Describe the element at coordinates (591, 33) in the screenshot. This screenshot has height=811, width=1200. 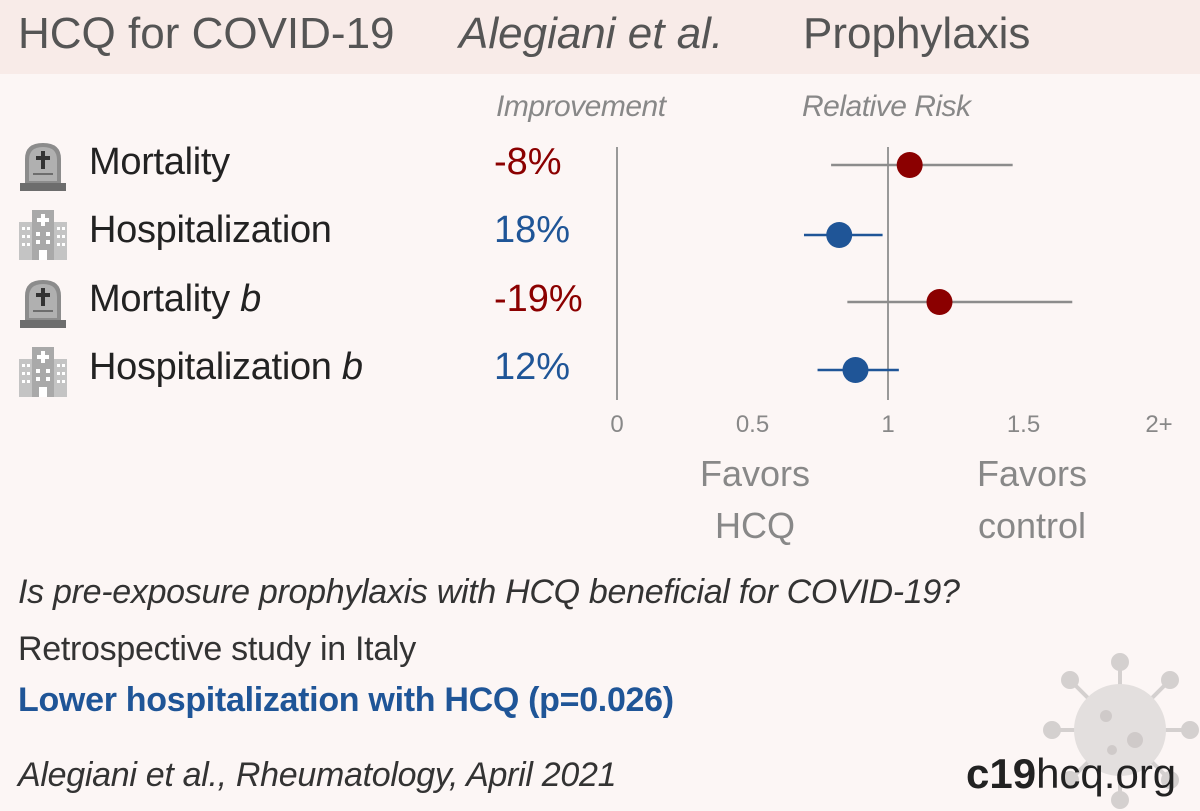
I see `title-authors: Alegiani et al.` at that location.